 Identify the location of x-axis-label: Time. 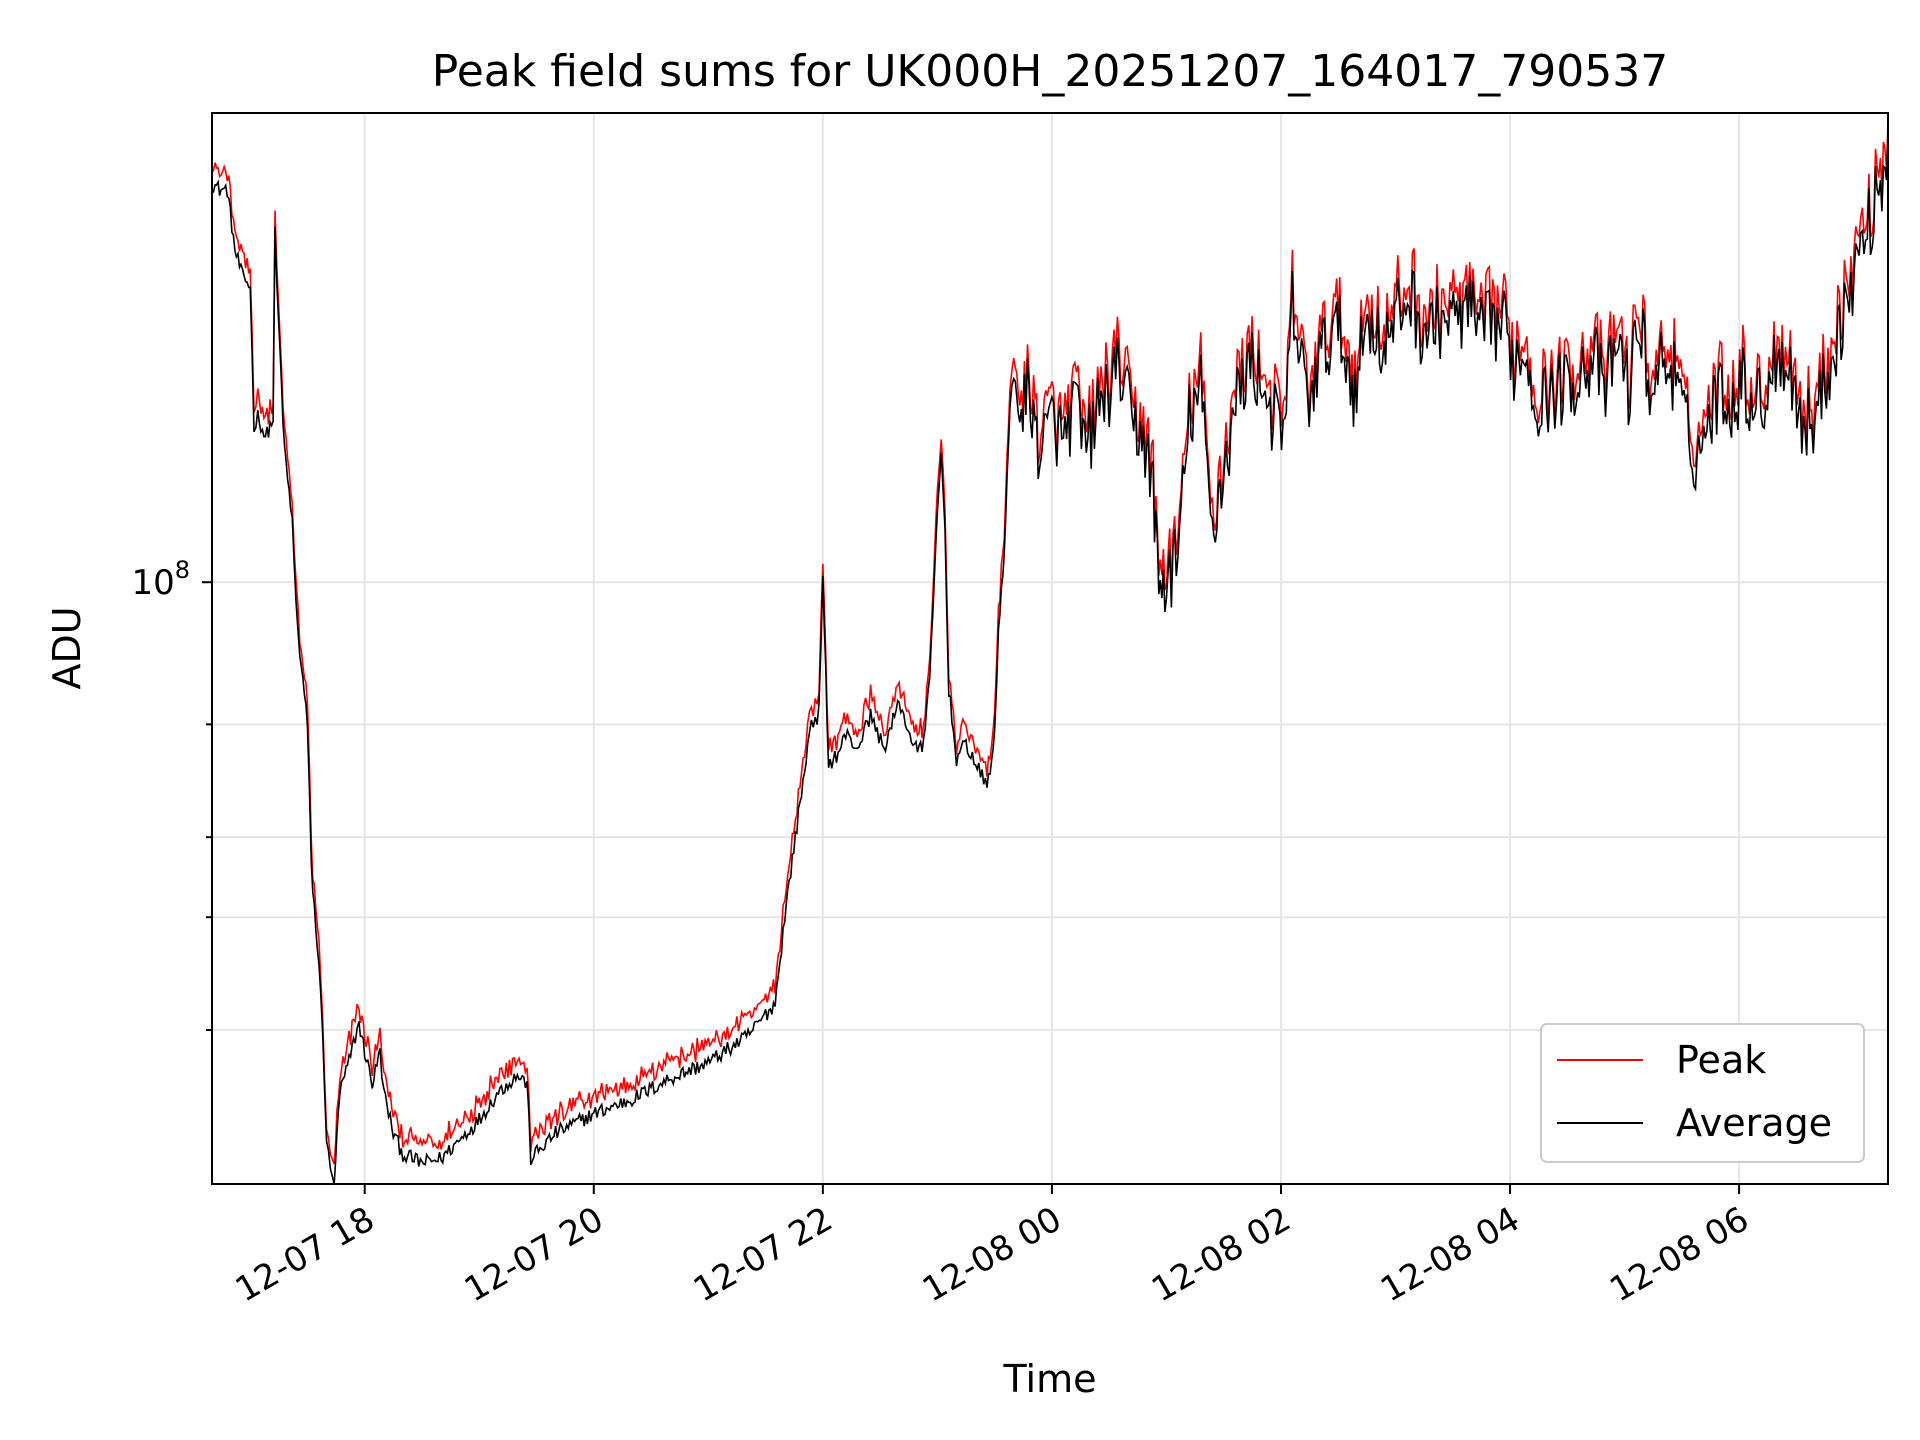
(1050, 1379).